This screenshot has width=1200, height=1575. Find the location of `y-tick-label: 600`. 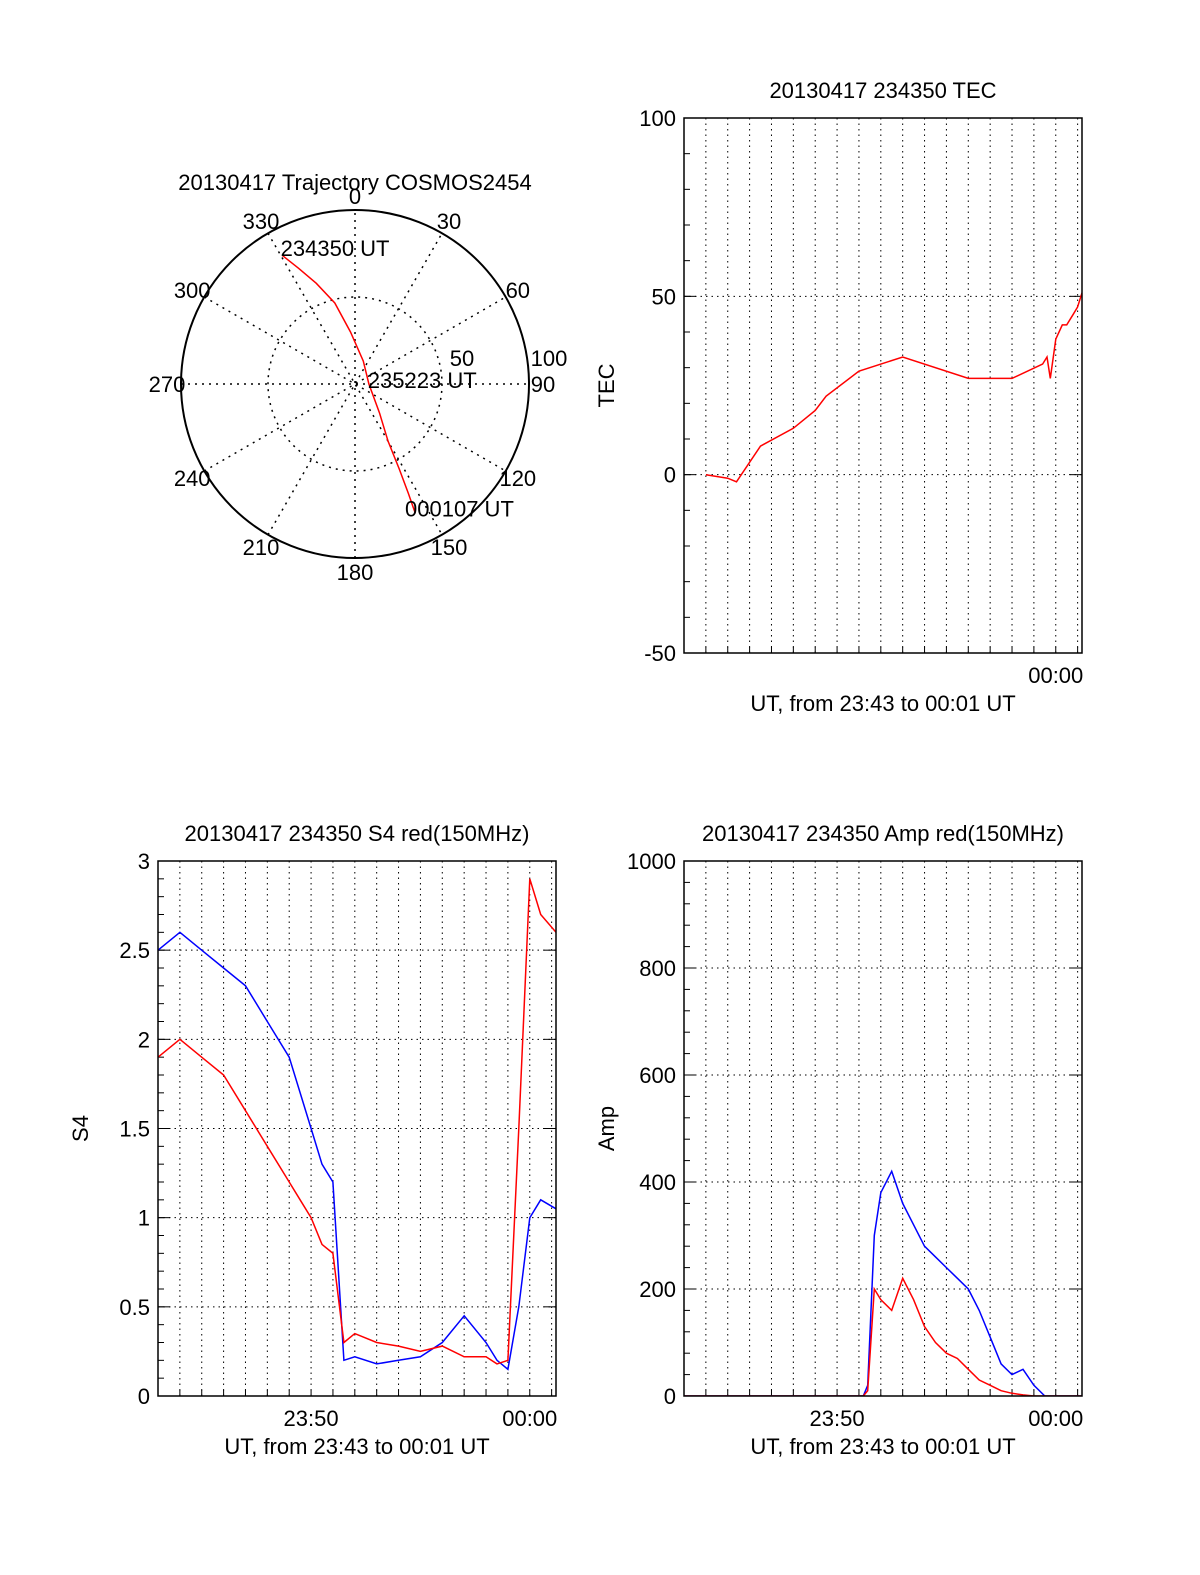

y-tick-label: 600 is located at coordinates (657, 1075).